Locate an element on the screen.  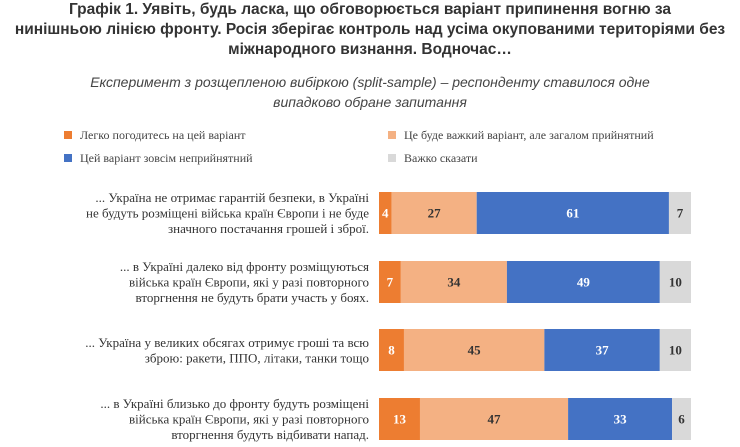
legend-item-unacceptable: Цей варіант зовсім неприйнятний is located at coordinates (158, 158).